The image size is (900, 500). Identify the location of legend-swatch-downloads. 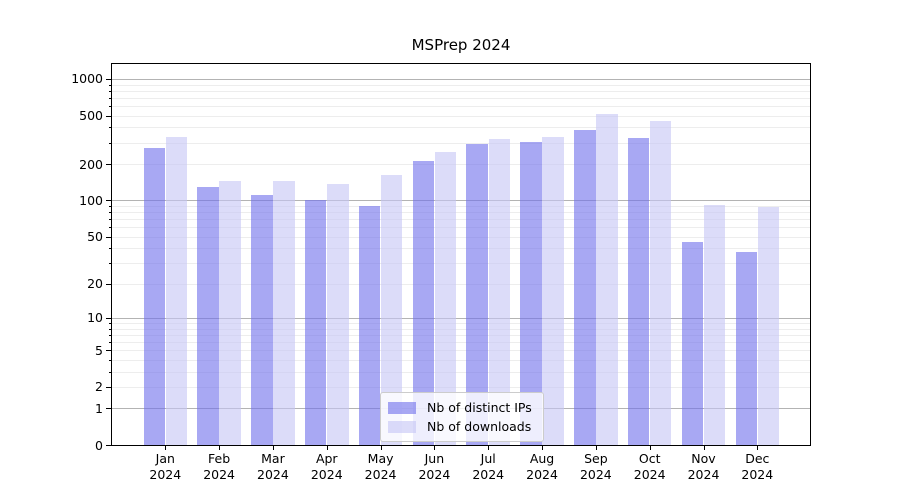
(402, 426).